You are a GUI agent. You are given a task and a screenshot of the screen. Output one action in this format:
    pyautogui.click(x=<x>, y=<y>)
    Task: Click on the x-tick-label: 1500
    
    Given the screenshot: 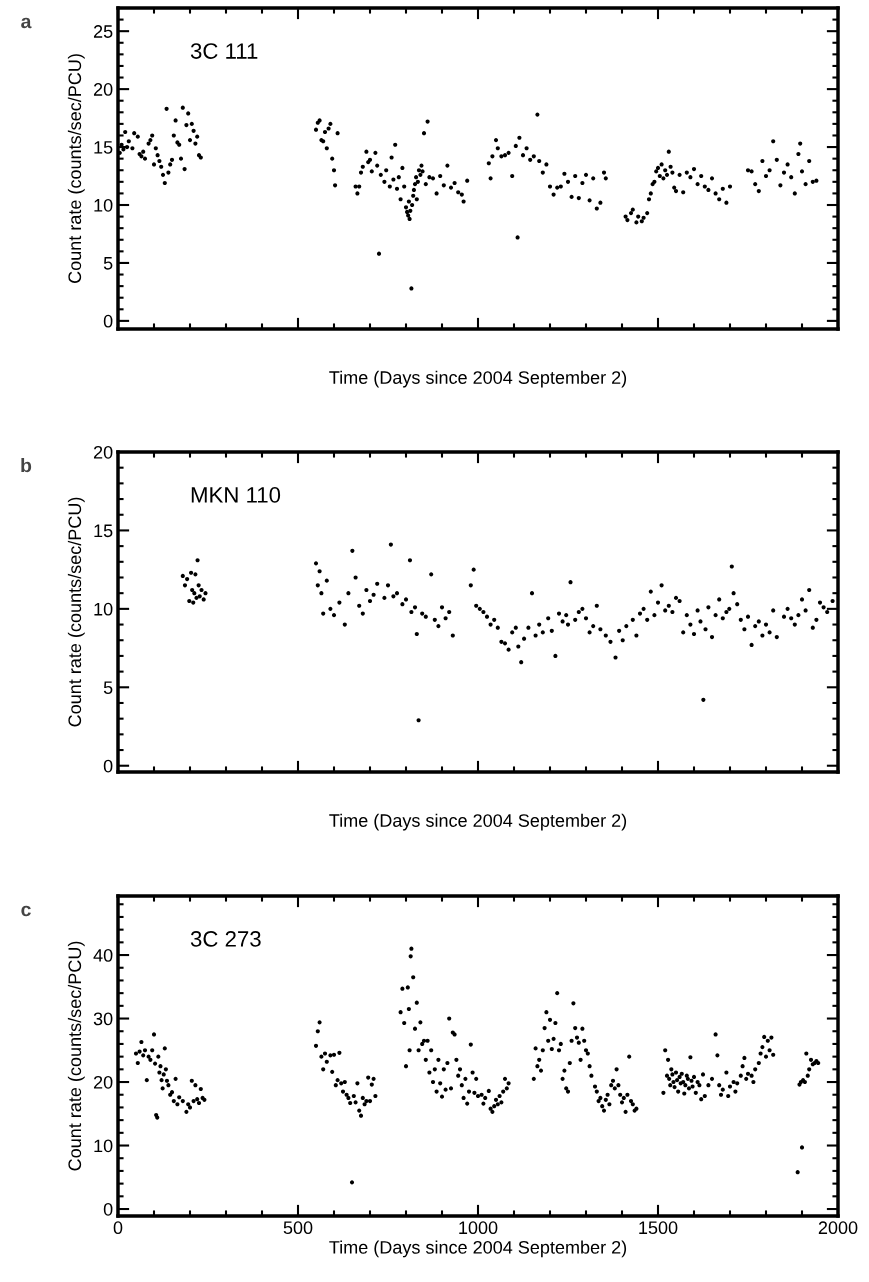 What is the action you would take?
    pyautogui.click(x=658, y=1228)
    